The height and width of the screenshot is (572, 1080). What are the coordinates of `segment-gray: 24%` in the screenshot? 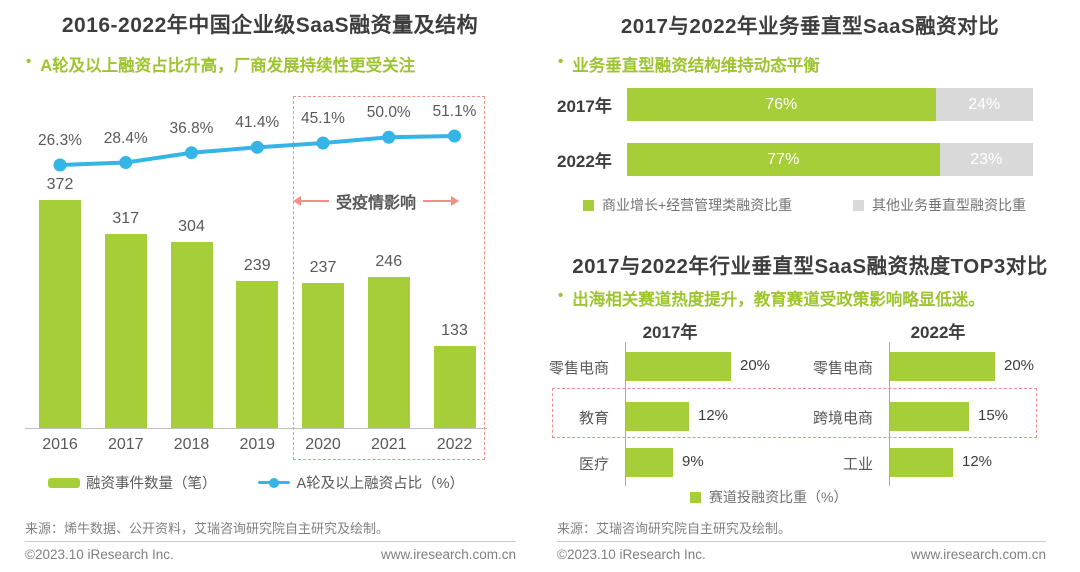 It's located at (984, 104).